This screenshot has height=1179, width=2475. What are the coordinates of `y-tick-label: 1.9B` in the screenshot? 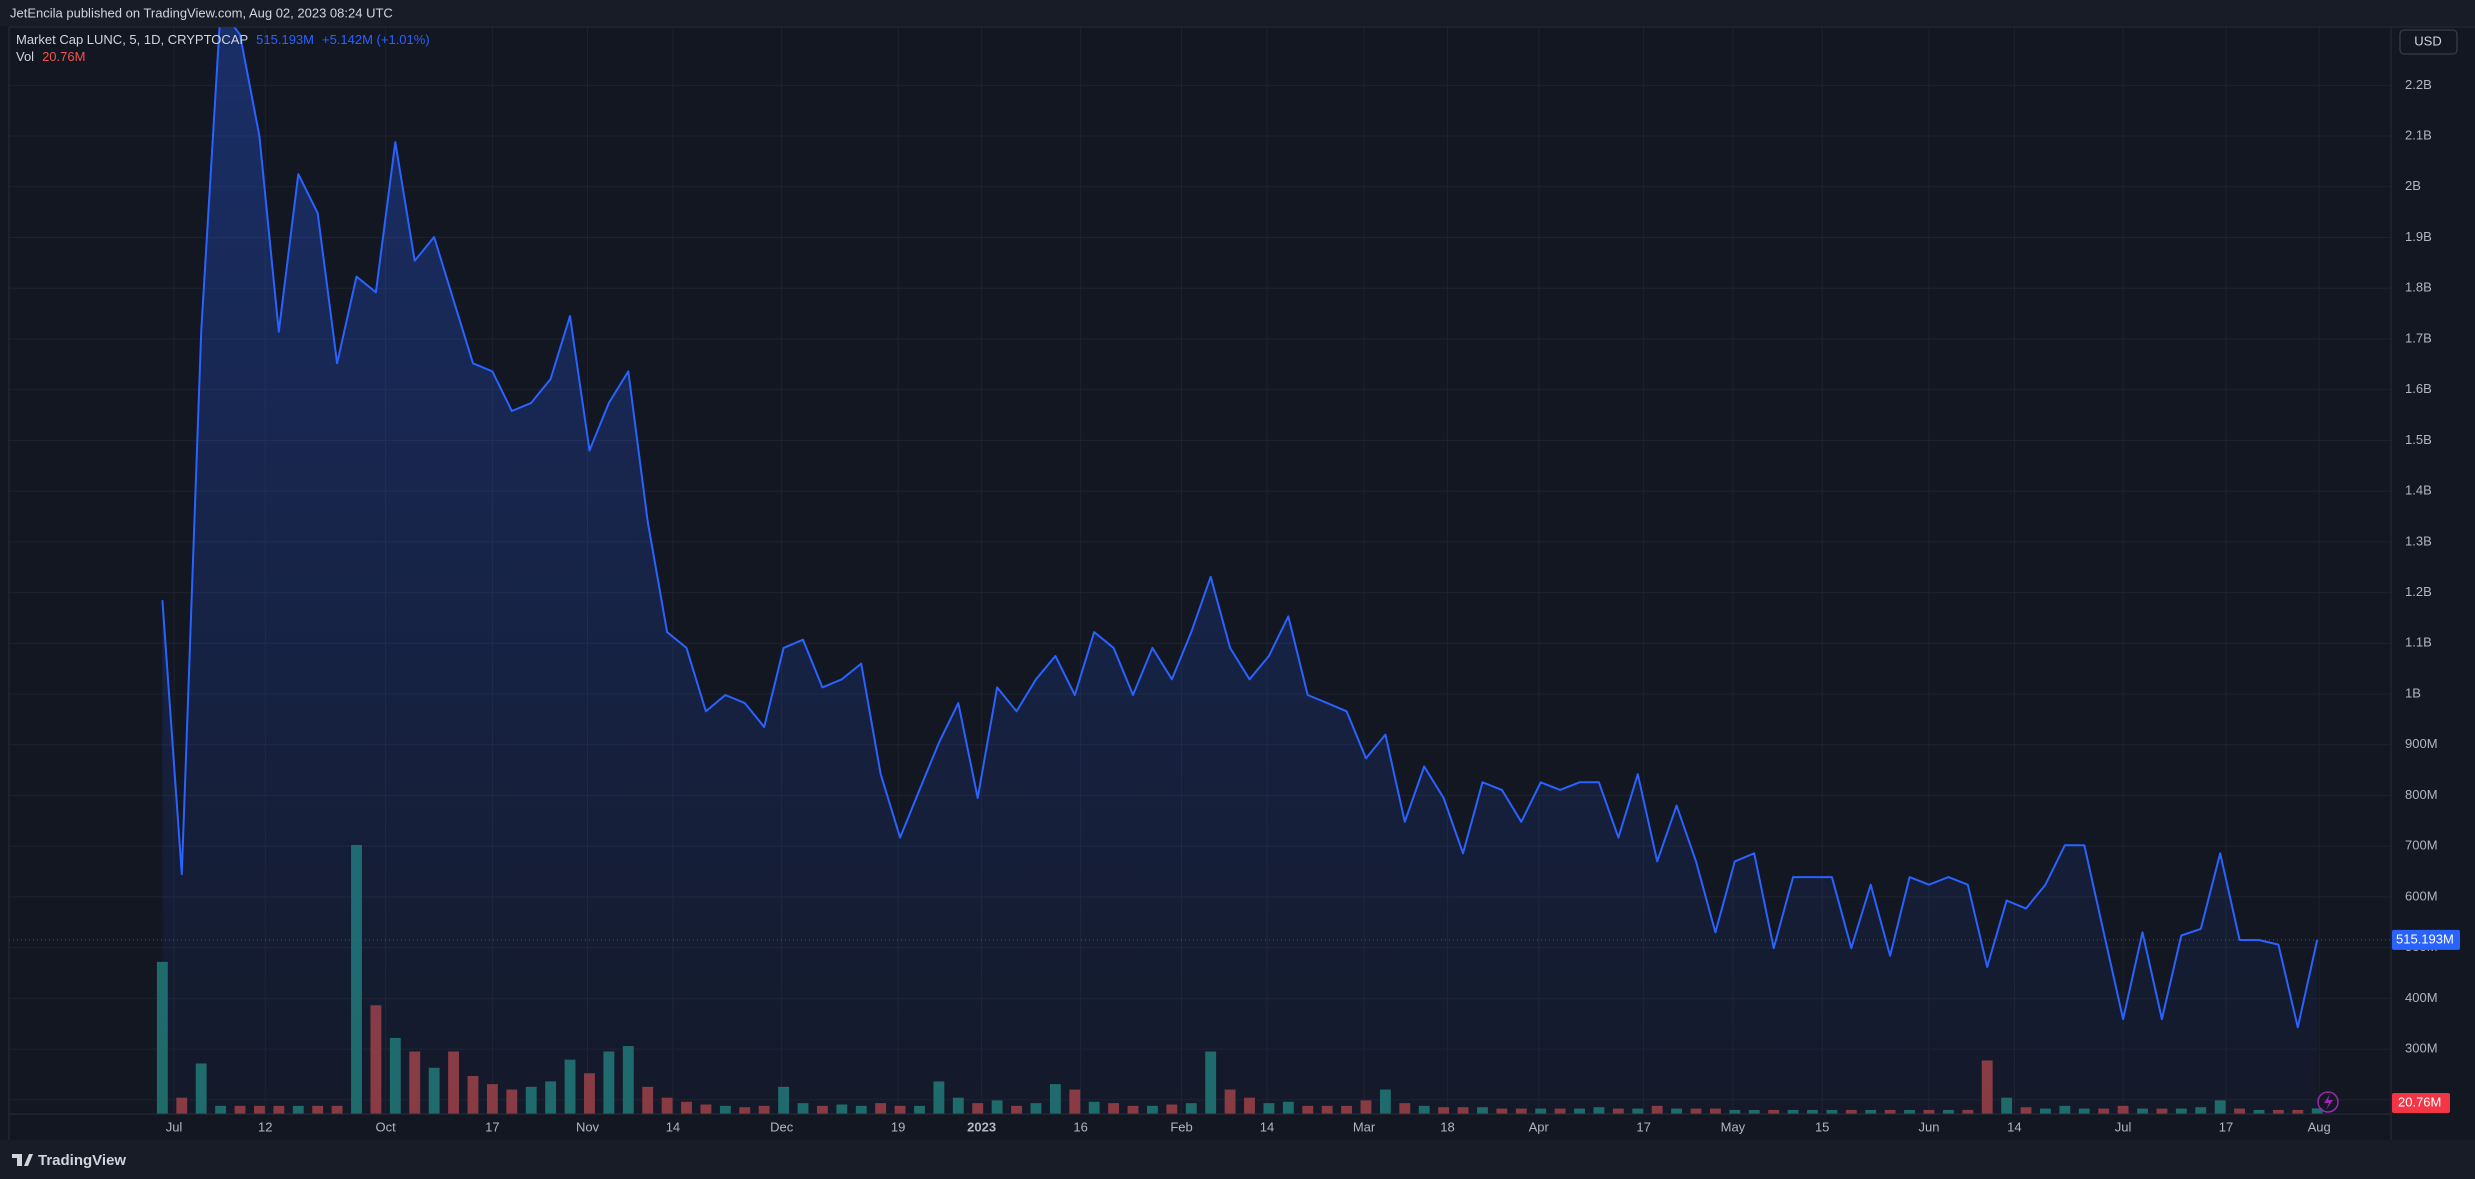 It's located at (2418, 236).